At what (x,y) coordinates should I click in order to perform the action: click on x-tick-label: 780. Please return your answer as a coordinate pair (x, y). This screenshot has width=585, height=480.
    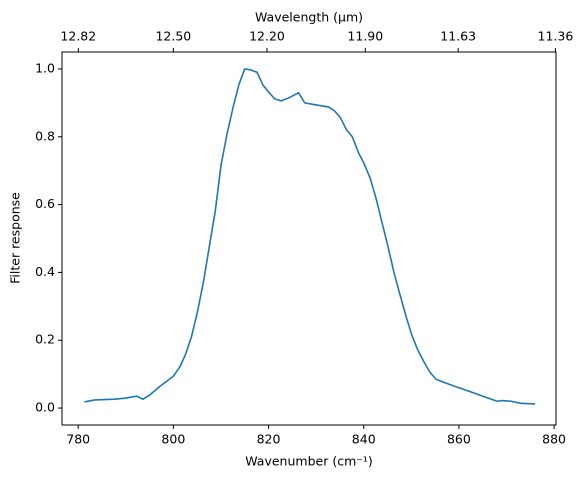
    Looking at the image, I should click on (78, 439).